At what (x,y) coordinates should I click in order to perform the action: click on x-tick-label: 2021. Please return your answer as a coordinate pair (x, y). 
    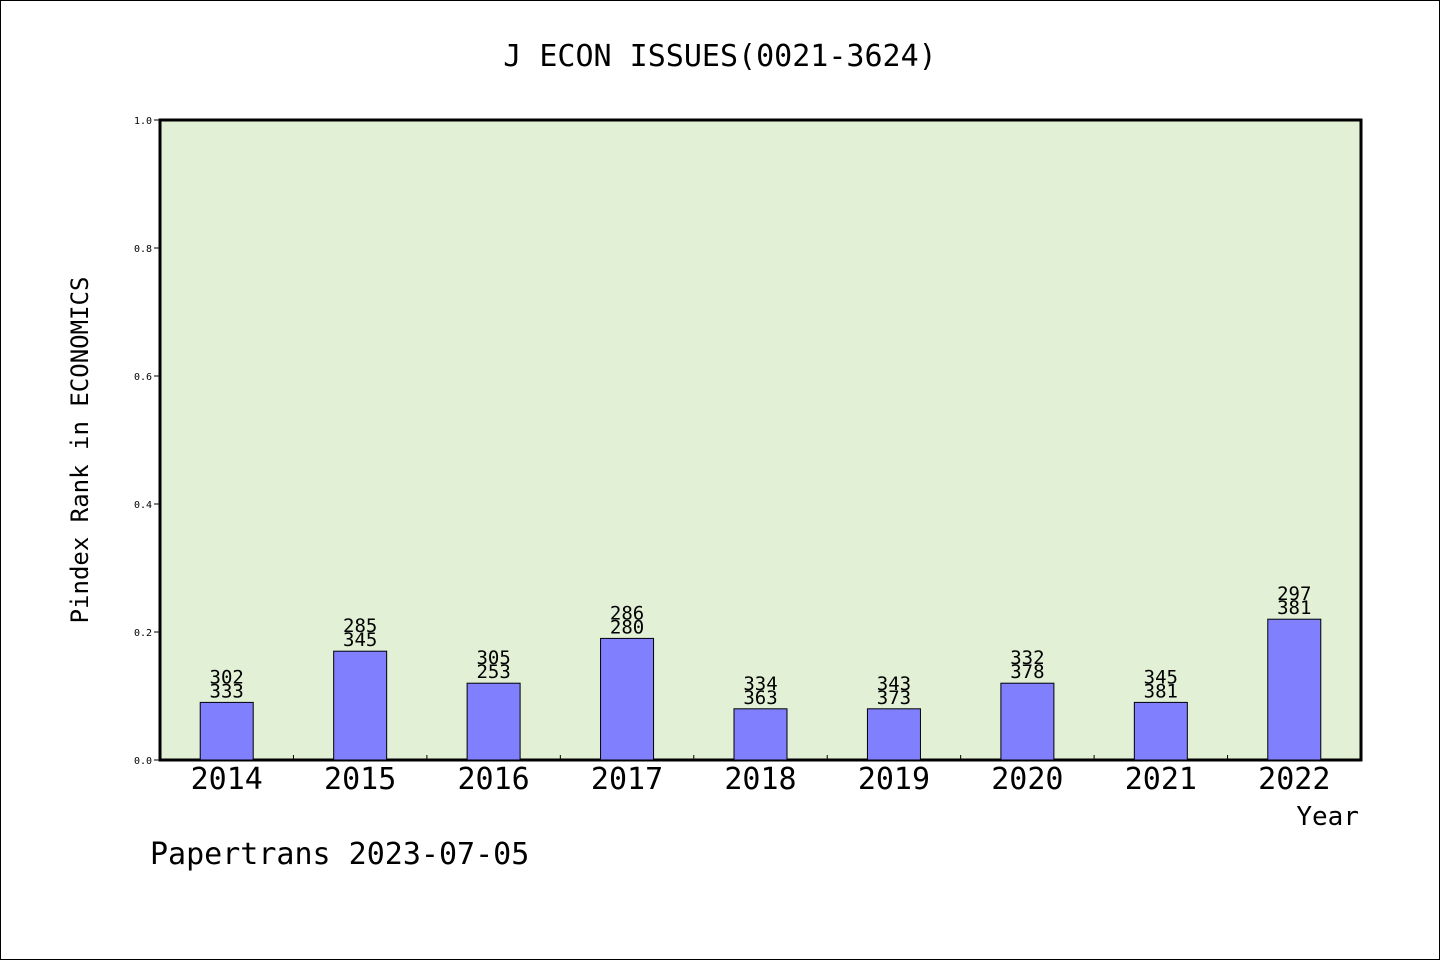
    Looking at the image, I should click on (1161, 779).